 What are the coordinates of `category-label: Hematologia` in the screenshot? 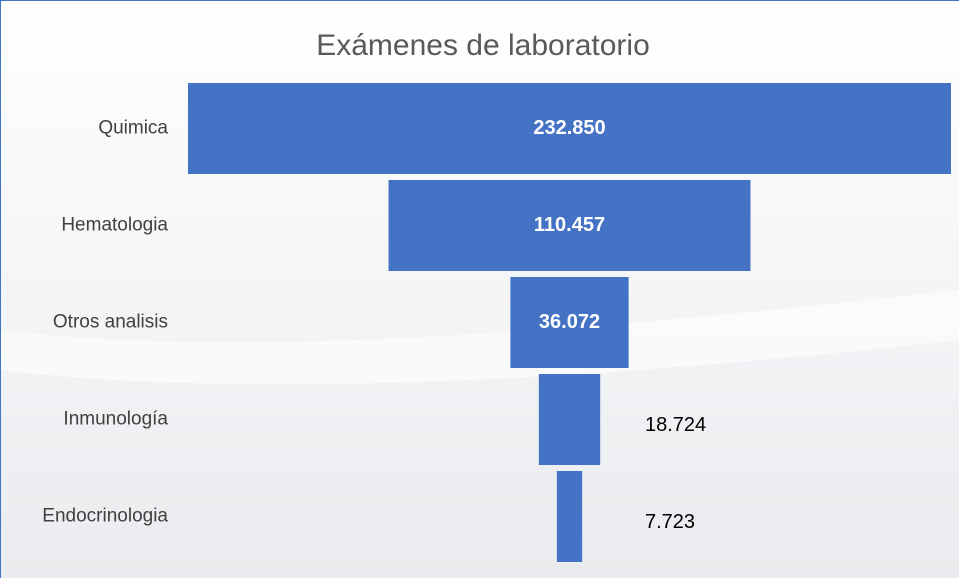 It's located at (114, 225).